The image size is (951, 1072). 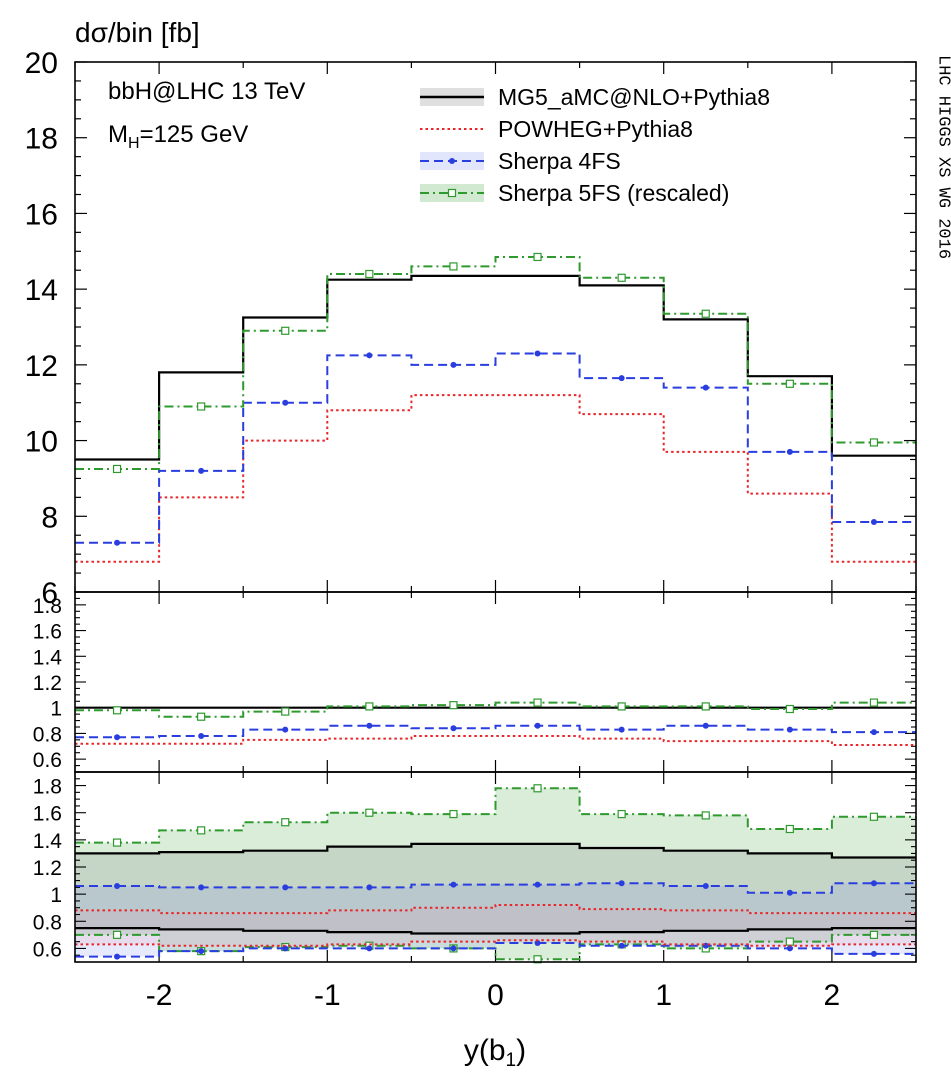 I want to click on band-sherpa-4fs, so click(x=495, y=920).